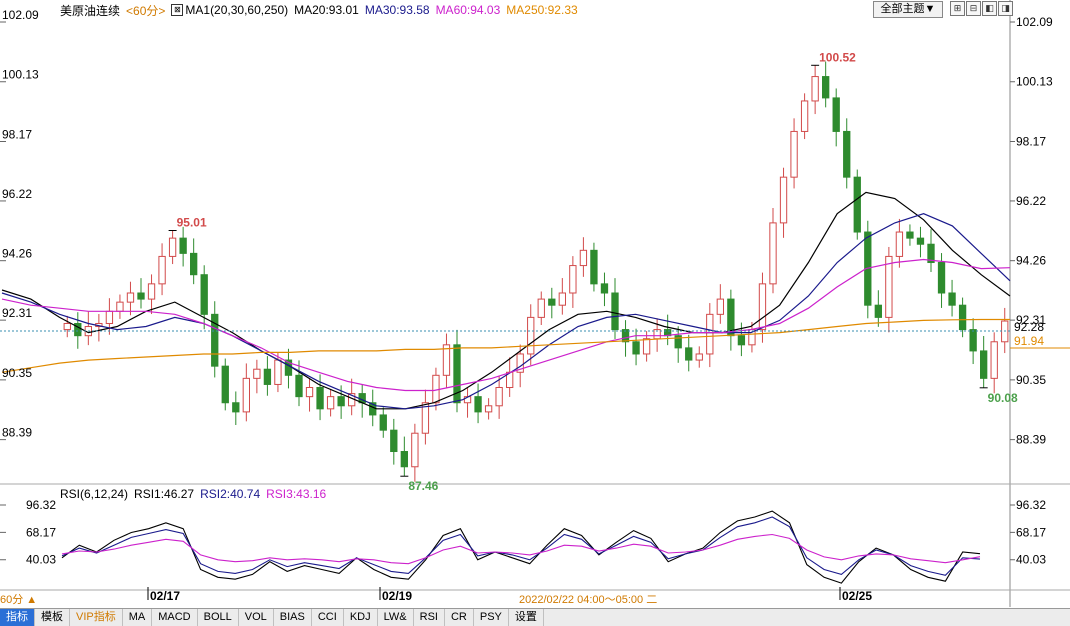 Image resolution: width=1070 pixels, height=626 pixels. Describe the element at coordinates (1031, 532) in the screenshot. I see `rsi-tick-label-right: 68.17` at that location.